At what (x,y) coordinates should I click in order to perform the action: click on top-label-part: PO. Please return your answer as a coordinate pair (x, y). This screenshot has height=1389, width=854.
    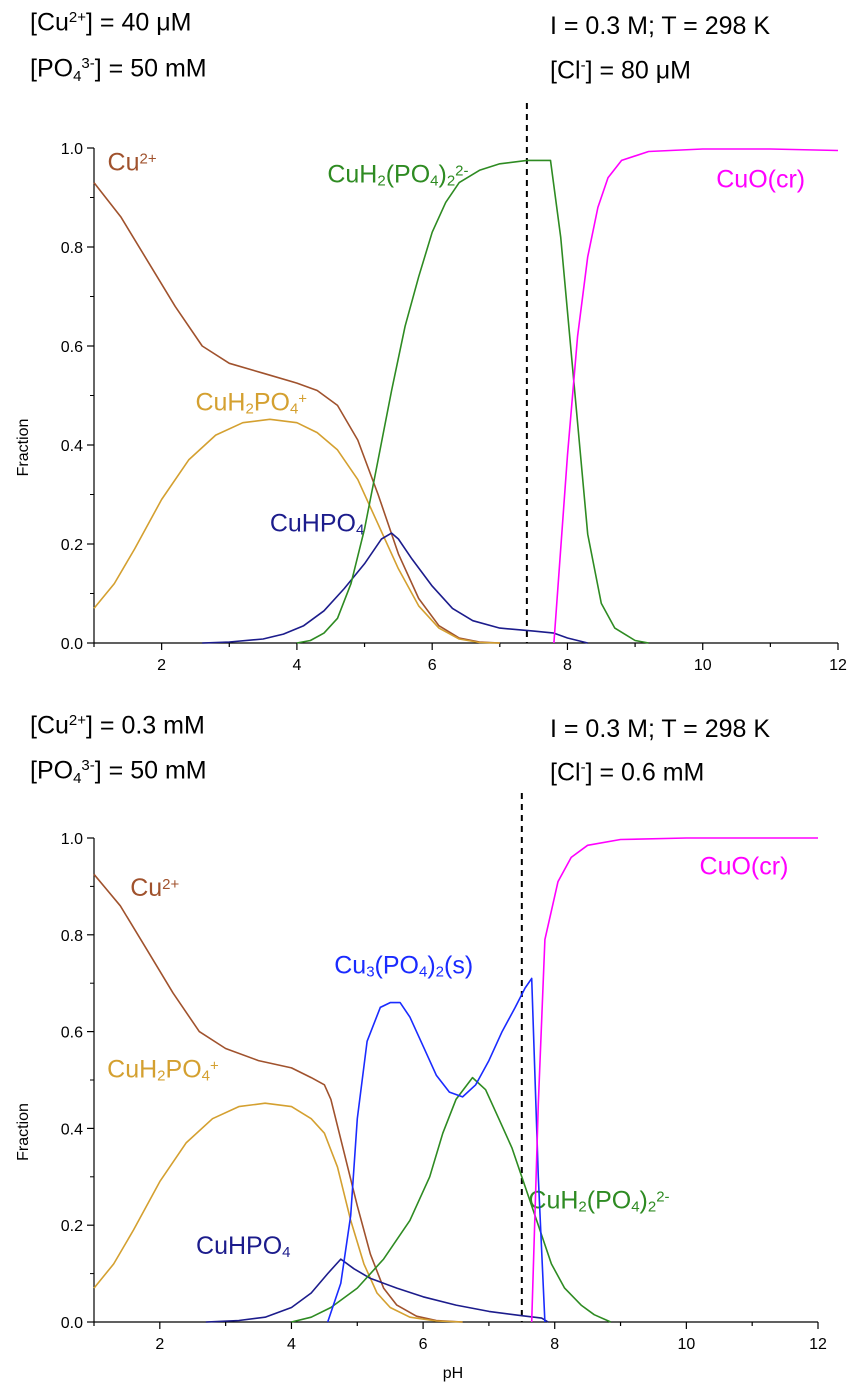
    Looking at the image, I should click on (272, 402).